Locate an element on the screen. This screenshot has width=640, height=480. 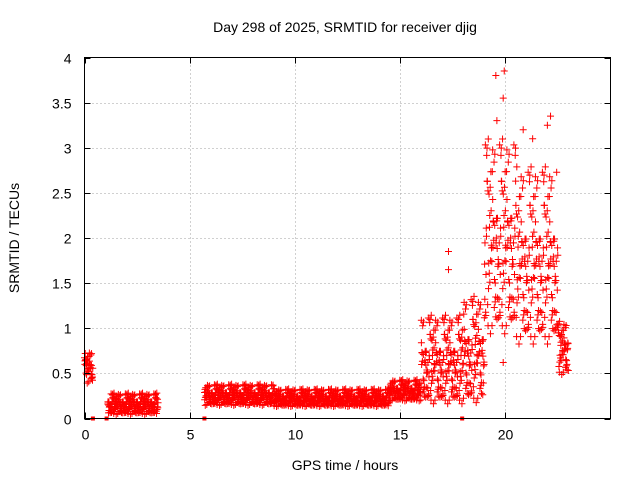
x-tick-label: 5 is located at coordinates (191, 435).